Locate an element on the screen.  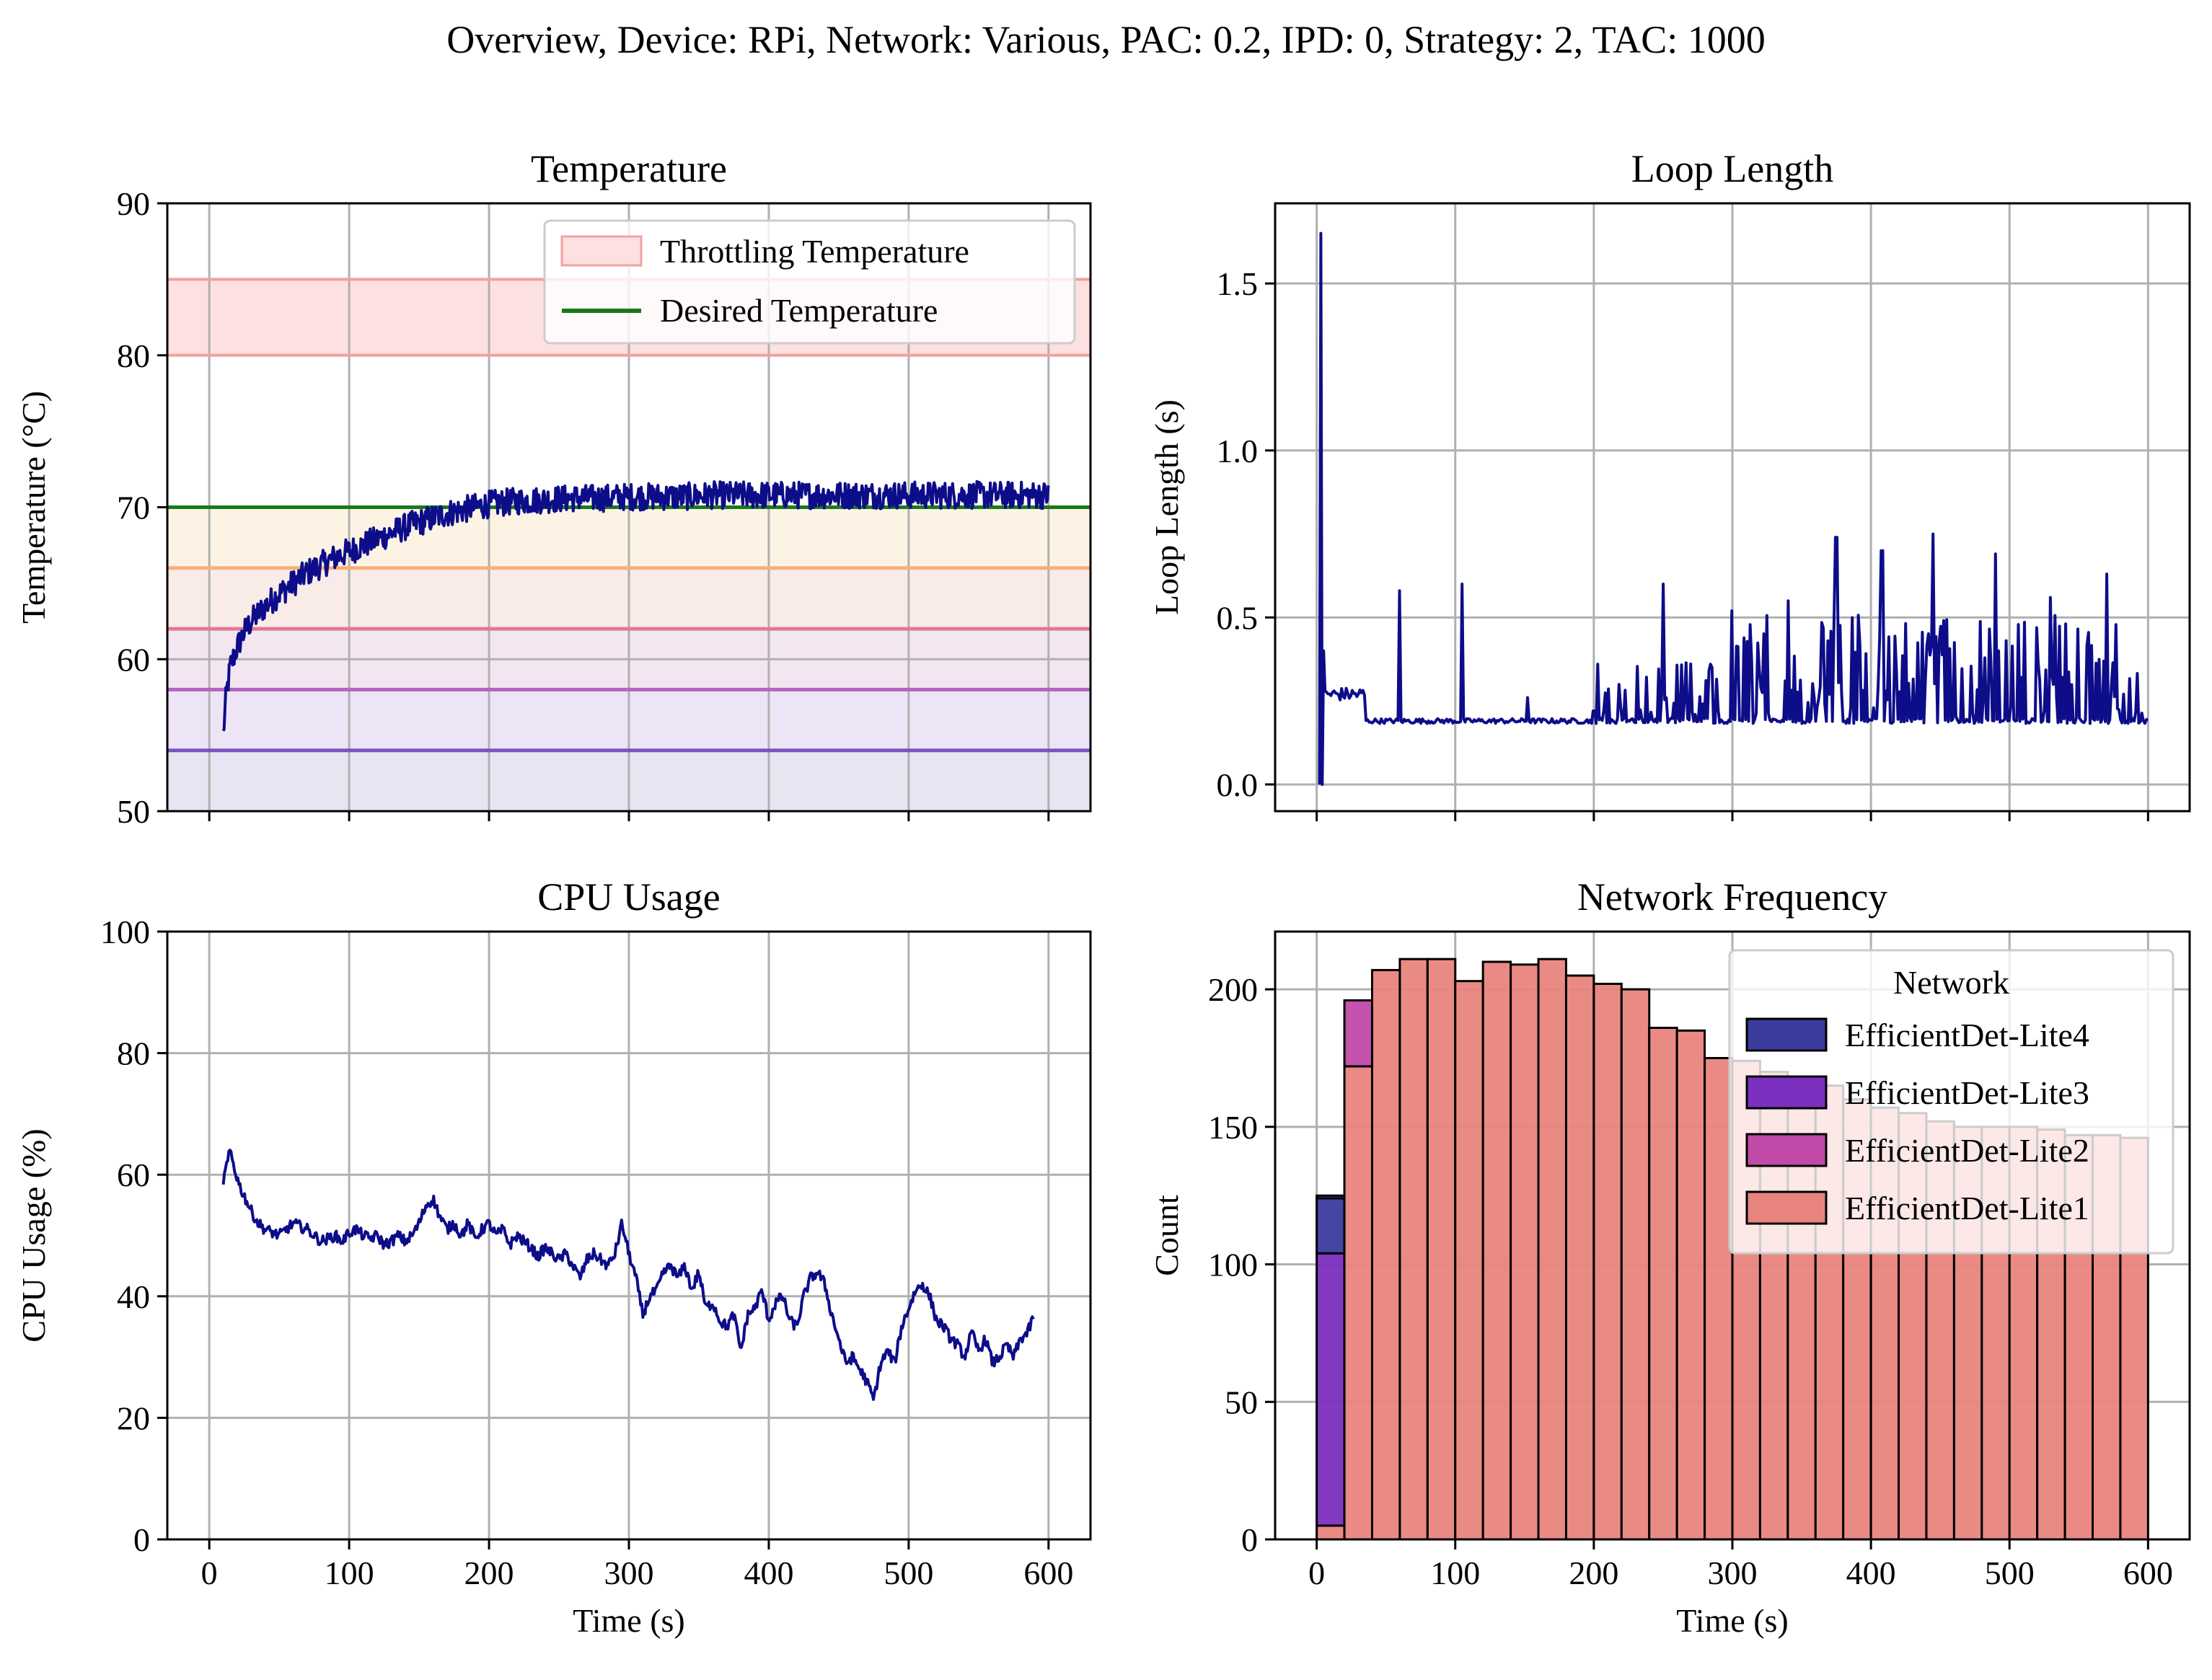
y-tick-label: 1.0 is located at coordinates (1238, 451).